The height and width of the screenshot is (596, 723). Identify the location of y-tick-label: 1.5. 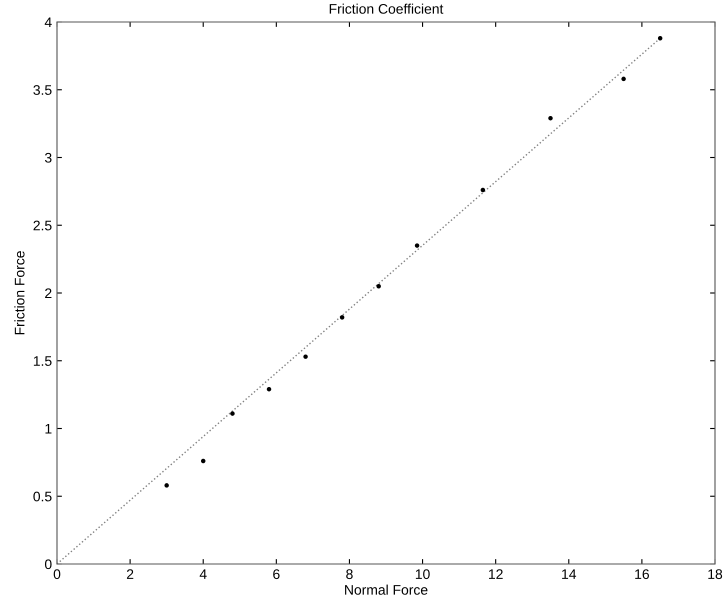
(43, 361).